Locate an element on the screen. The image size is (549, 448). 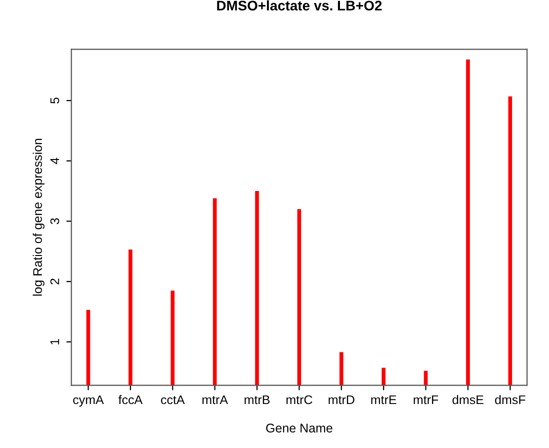
x-tick-label: cctA is located at coordinates (173, 399).